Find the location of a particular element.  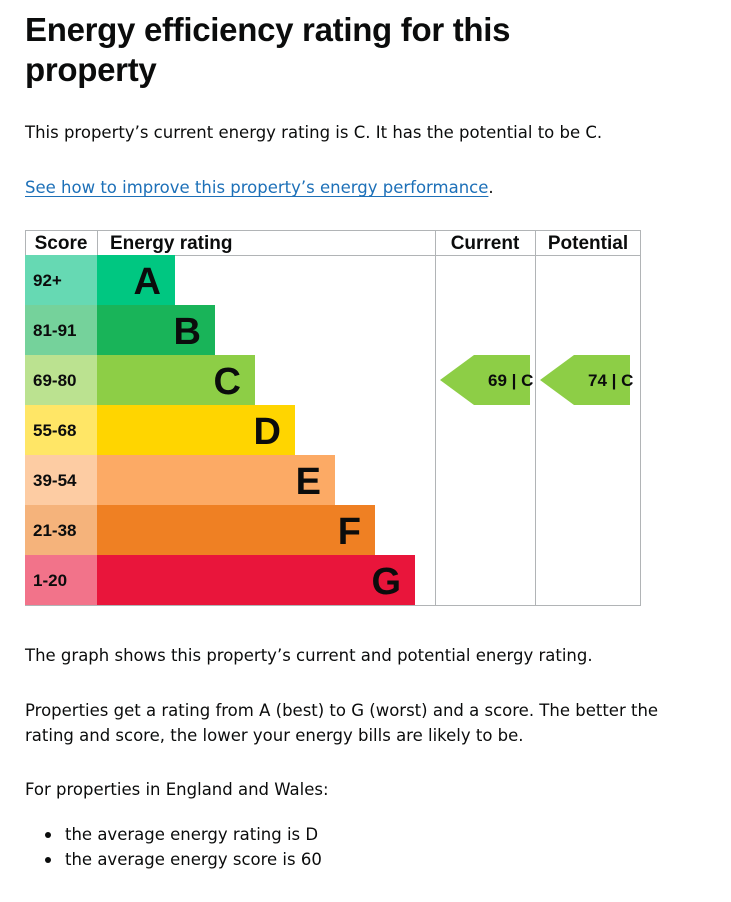

rating-bar-b is located at coordinates (156, 330).